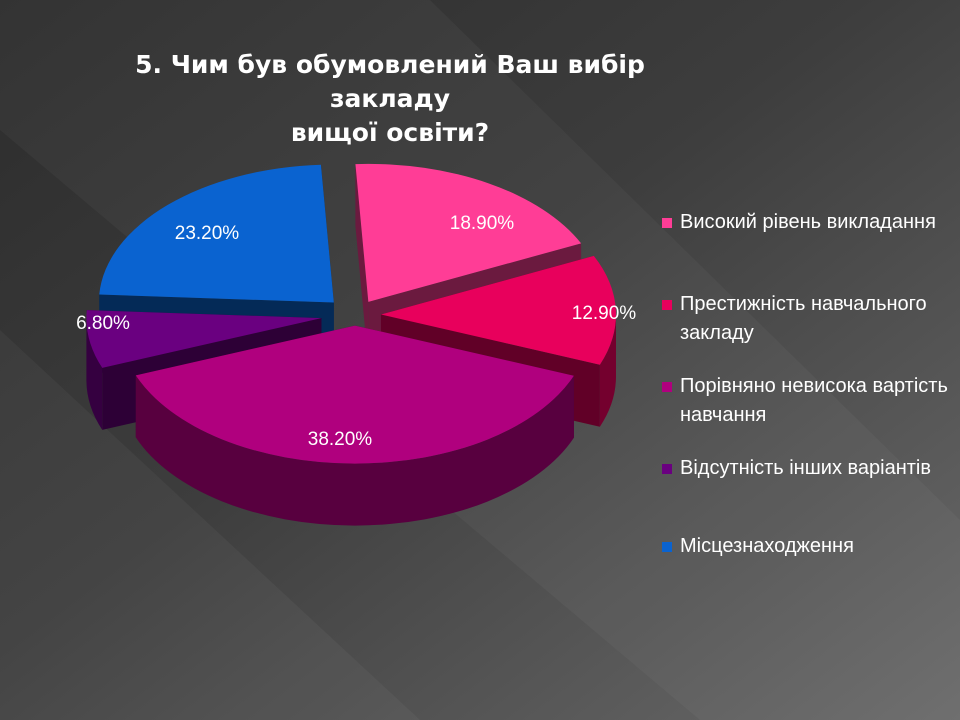 This screenshot has width=960, height=720. Describe the element at coordinates (808, 222) in the screenshot. I see `legend-label: Високий рівень викладання` at that location.